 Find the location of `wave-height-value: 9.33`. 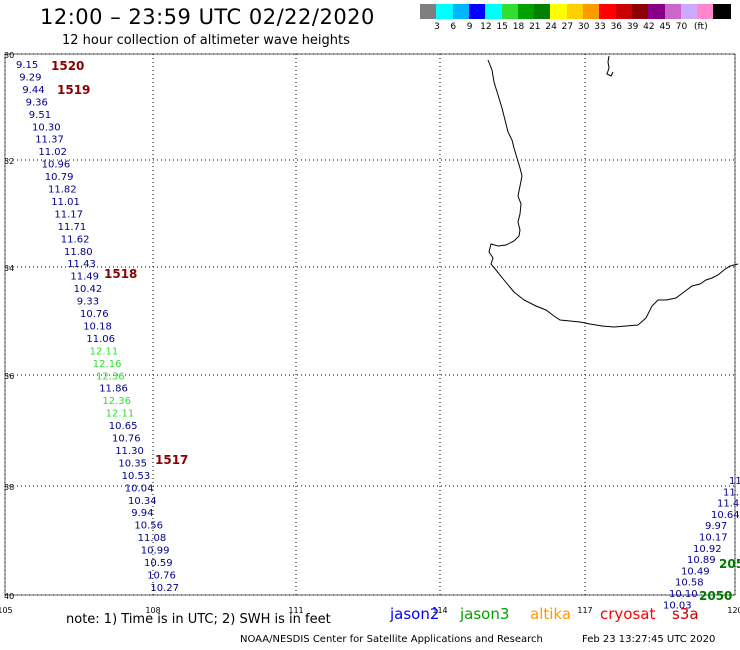

wave-height-value: 9.33 is located at coordinates (88, 302).